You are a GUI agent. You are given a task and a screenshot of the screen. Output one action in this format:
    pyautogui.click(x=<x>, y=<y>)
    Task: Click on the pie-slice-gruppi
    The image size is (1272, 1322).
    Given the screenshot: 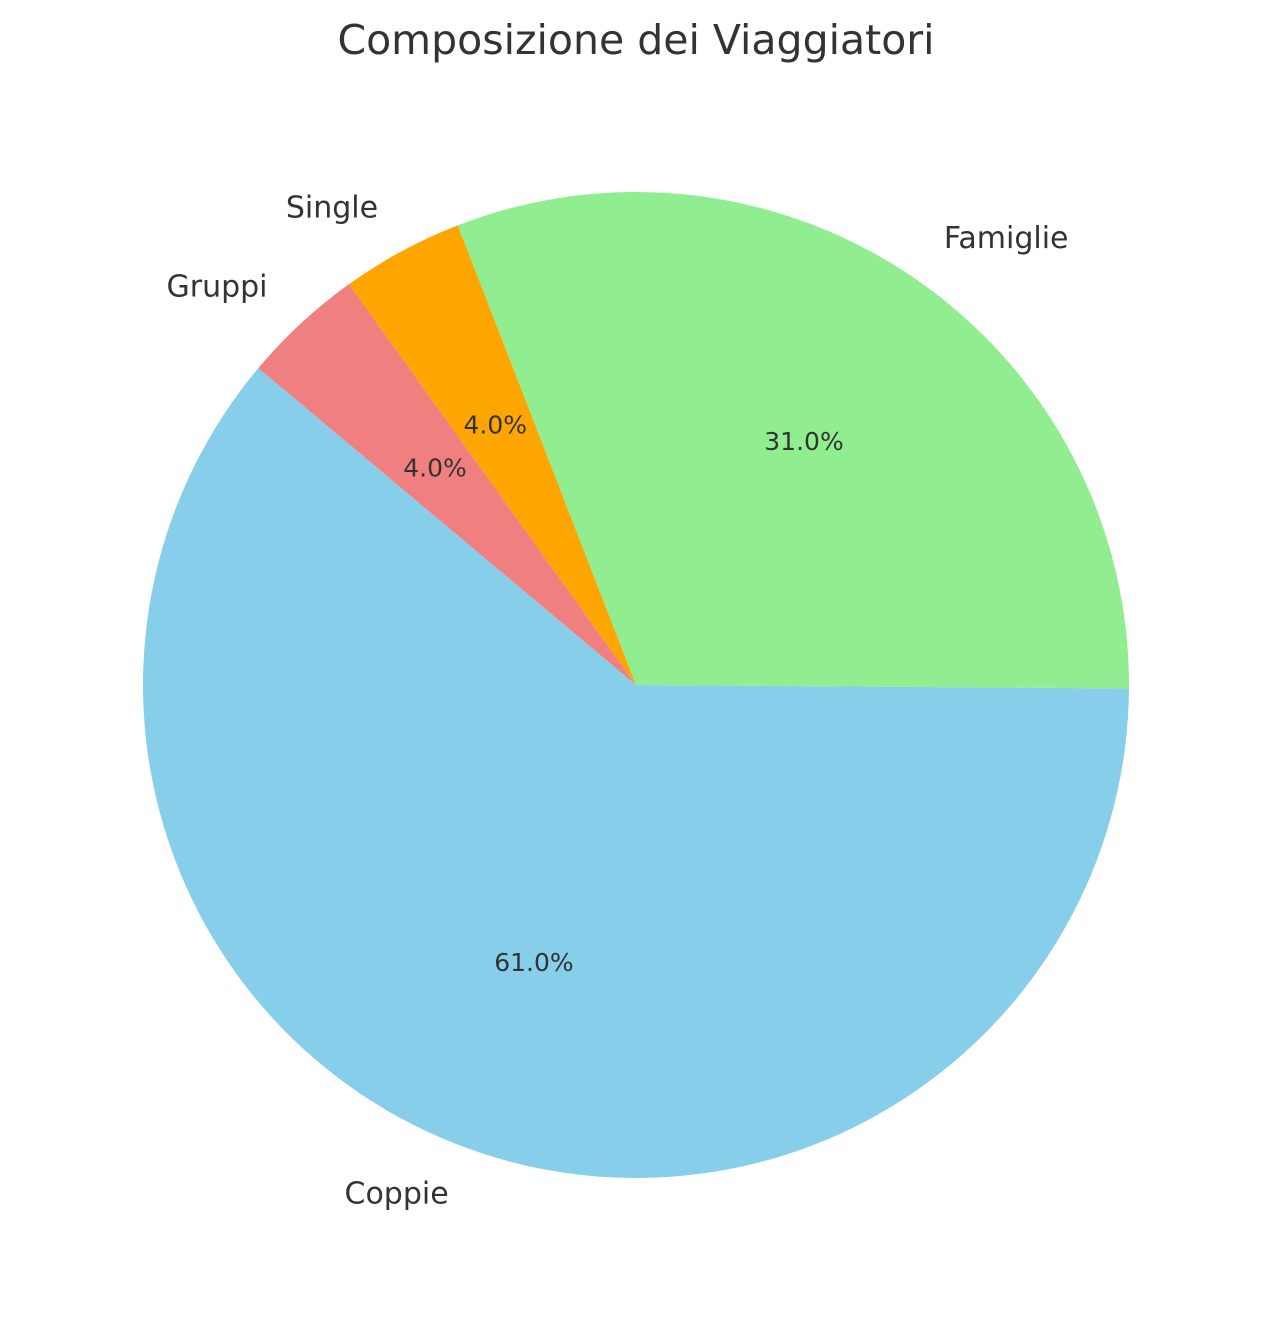 What is the action you would take?
    pyautogui.click(x=447, y=484)
    